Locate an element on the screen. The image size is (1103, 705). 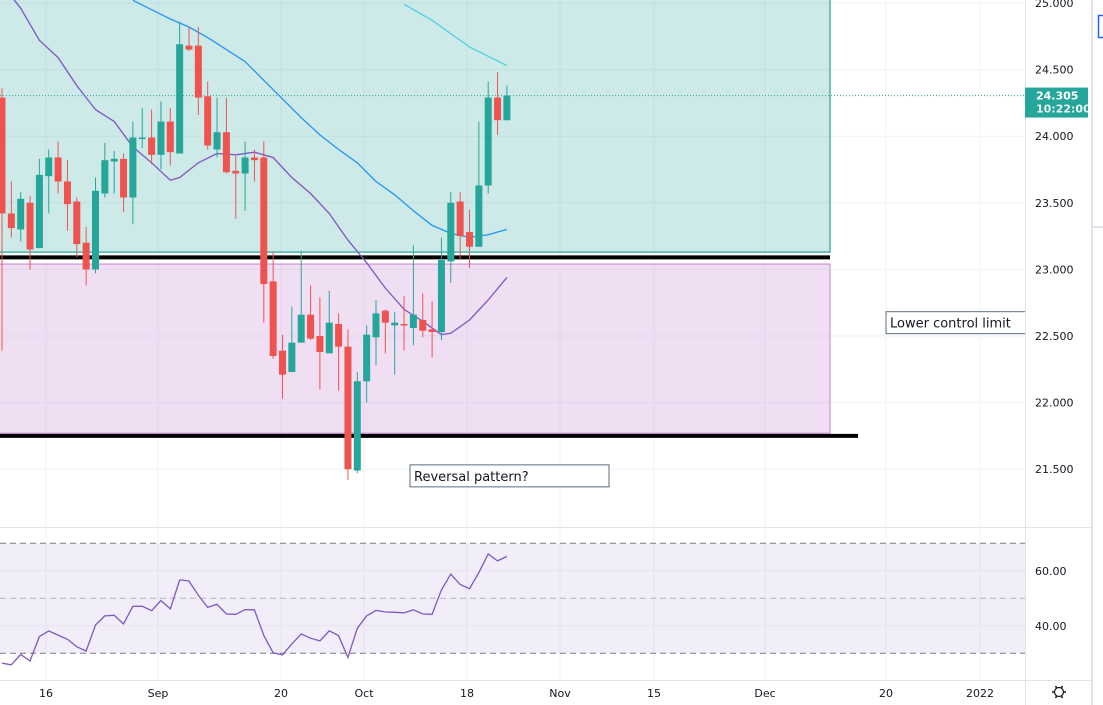
time-tick-label: 20 is located at coordinates (886, 693).